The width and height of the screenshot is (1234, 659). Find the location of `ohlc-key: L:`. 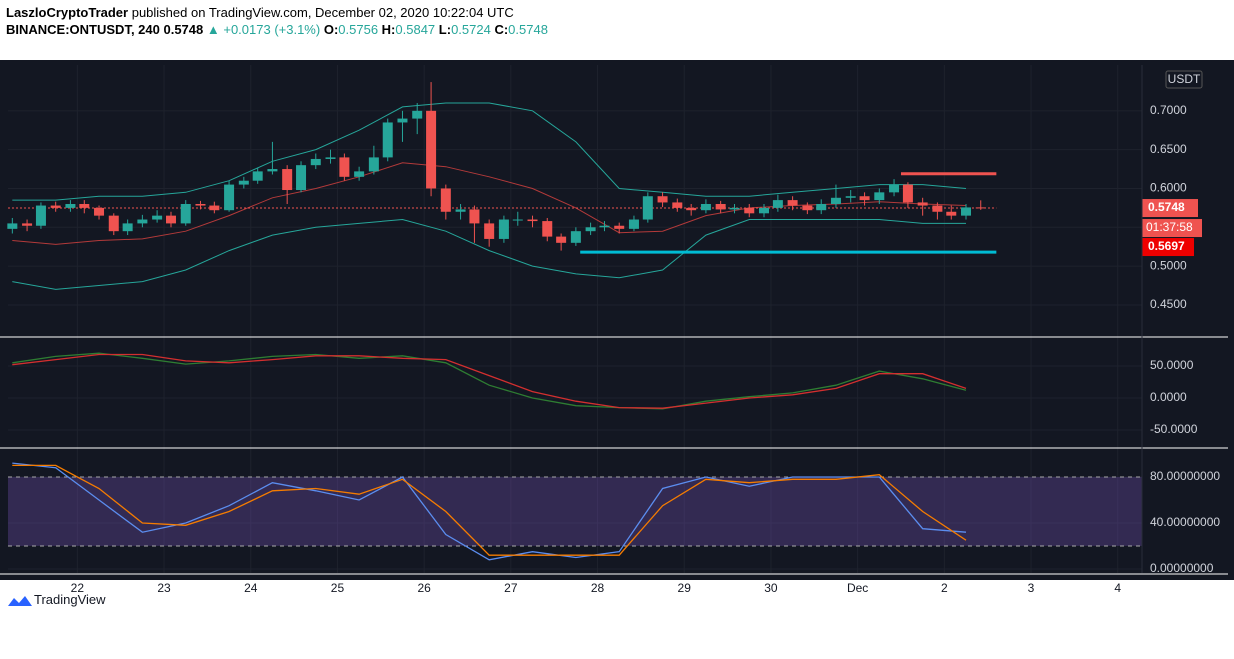

ohlc-key: L: is located at coordinates (445, 29).